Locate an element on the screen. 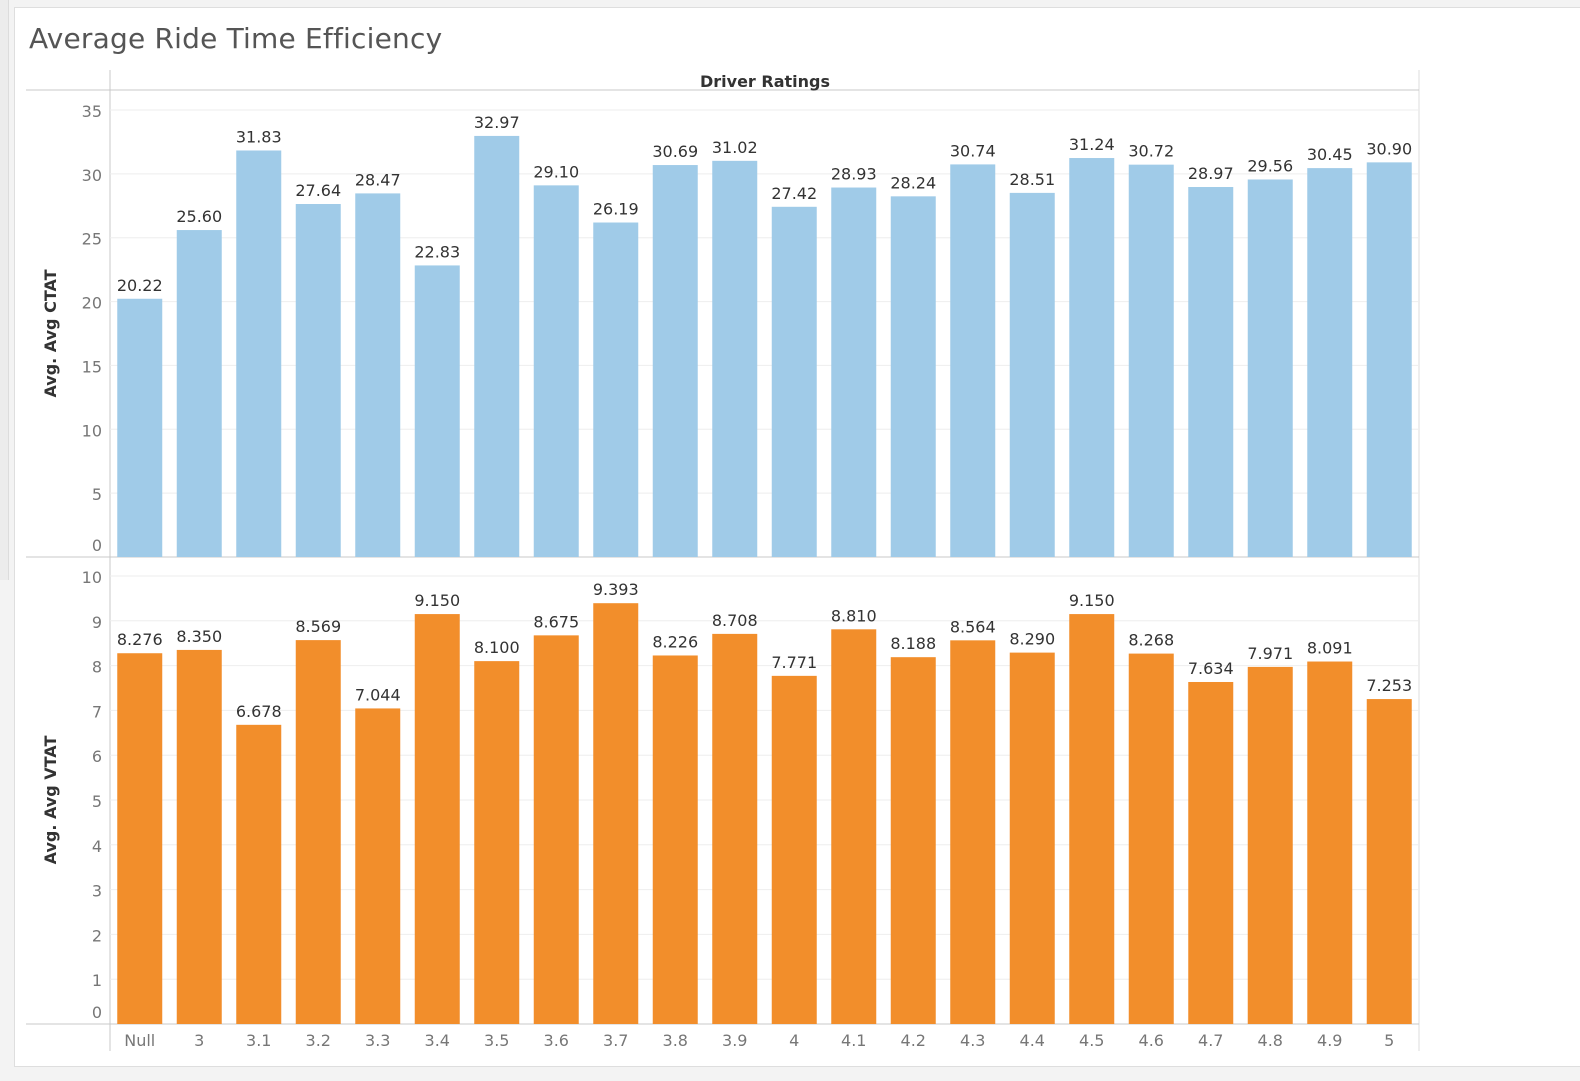 The image size is (1580, 1081). chart-title: Average Ride Time Efficiency is located at coordinates (236, 38).